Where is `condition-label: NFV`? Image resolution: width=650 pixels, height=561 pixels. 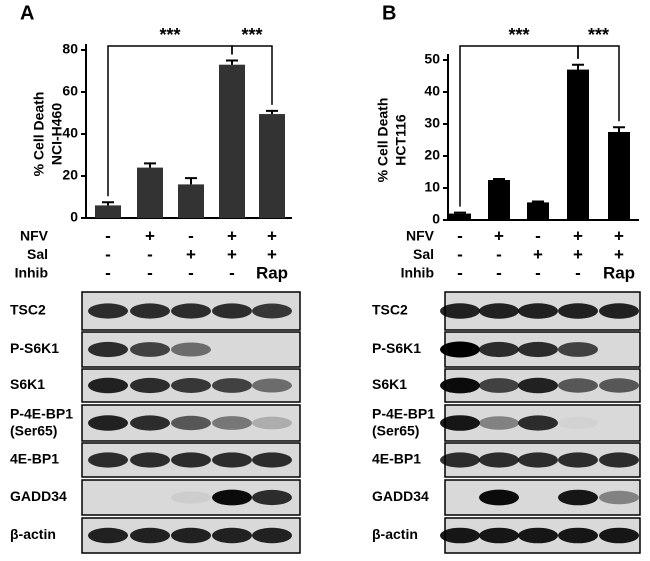 condition-label: NFV is located at coordinates (420, 236).